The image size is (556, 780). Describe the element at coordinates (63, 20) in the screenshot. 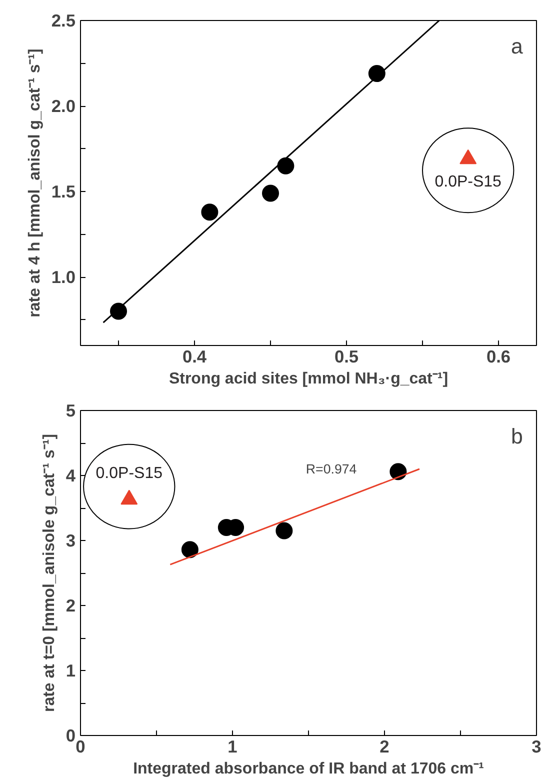

I see `y-tick-label: 2.5` at that location.